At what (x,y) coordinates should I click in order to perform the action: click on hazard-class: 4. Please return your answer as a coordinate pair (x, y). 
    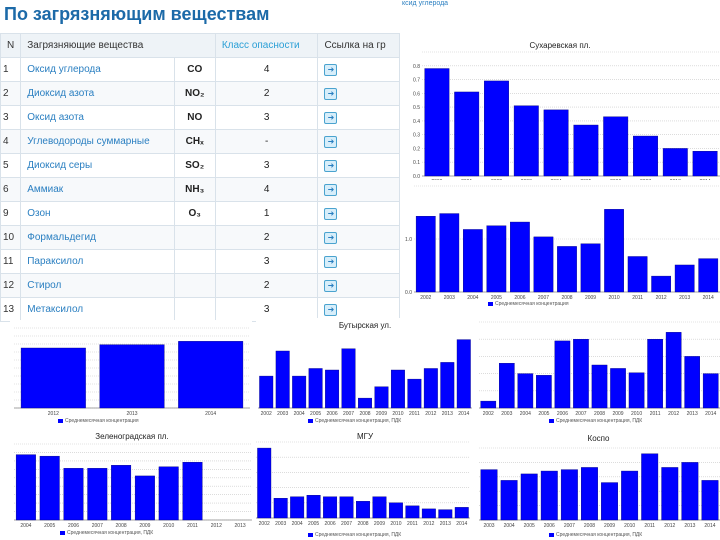
    Looking at the image, I should click on (266, 69).